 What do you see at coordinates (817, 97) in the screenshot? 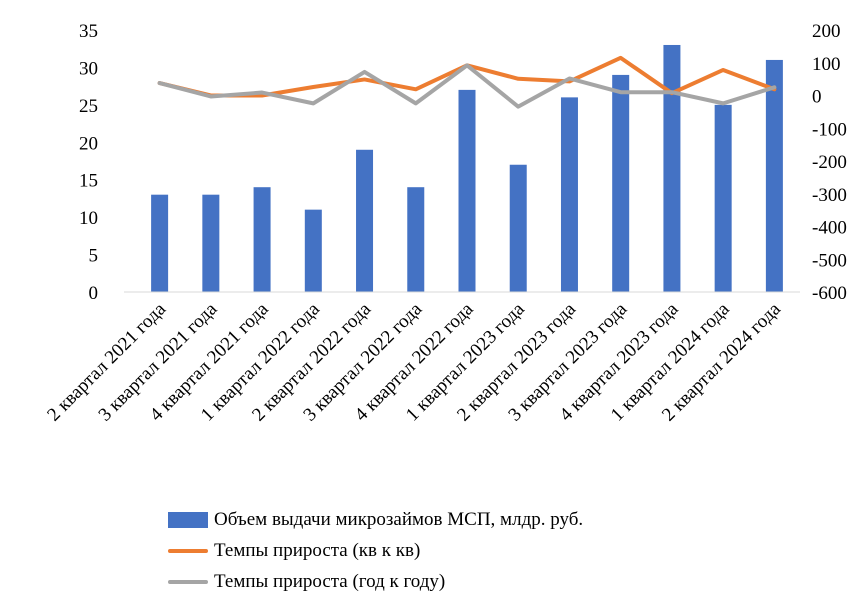
I see `y-right-tick-label: 0` at bounding box center [817, 97].